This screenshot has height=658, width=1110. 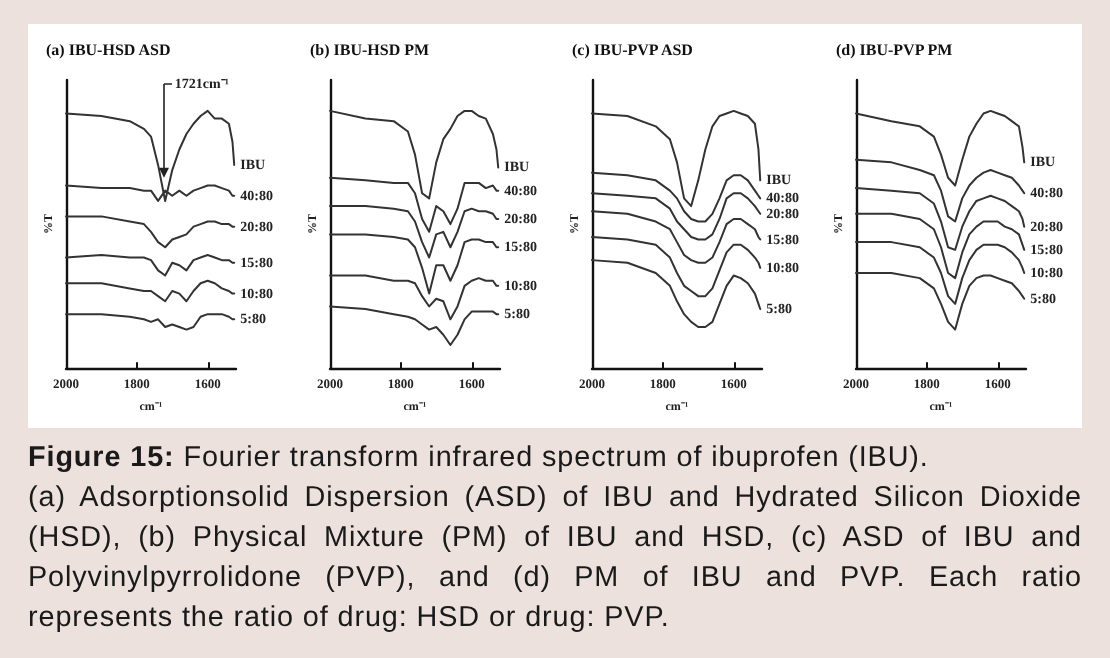 I want to click on chart-title: (a) IBU-HSD ASD, so click(x=108, y=50).